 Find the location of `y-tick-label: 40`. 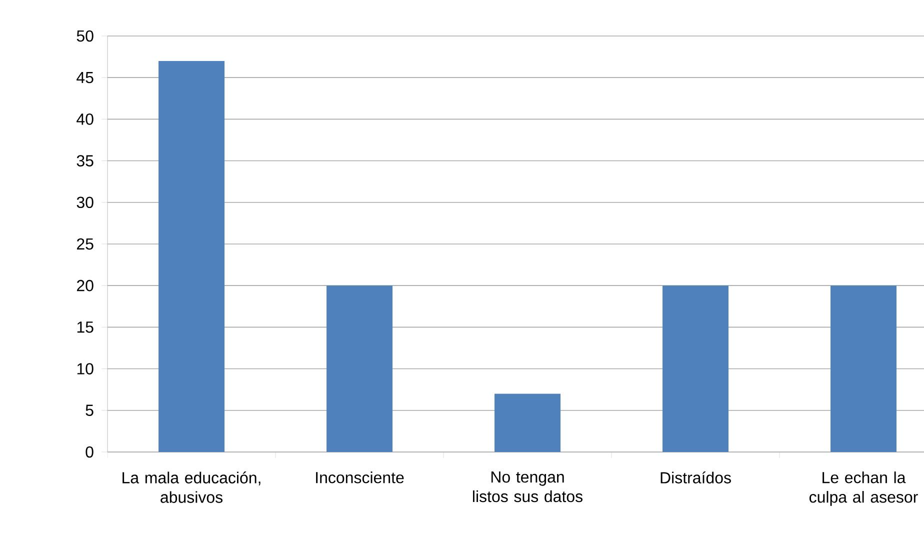

y-tick-label: 40 is located at coordinates (85, 119).